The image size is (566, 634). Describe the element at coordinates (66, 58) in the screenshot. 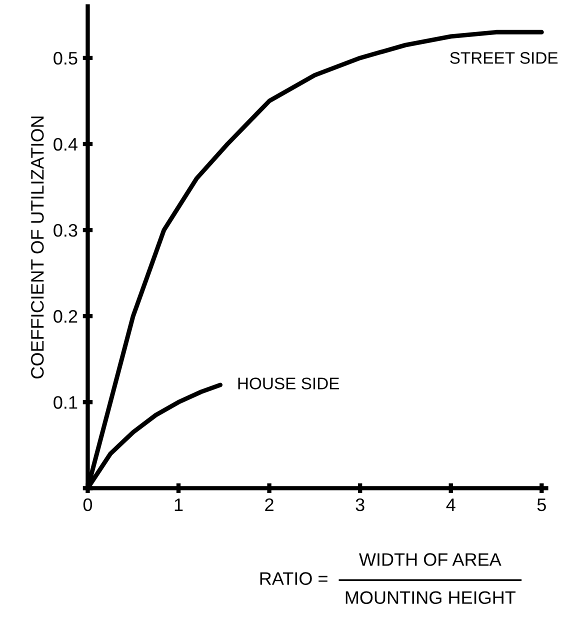

I see `y-tick-label: 0.5` at that location.